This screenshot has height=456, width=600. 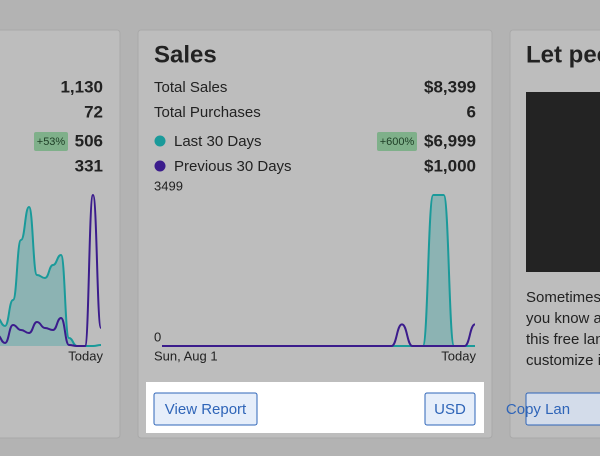 I want to click on card-title: Let peo, so click(x=563, y=54).